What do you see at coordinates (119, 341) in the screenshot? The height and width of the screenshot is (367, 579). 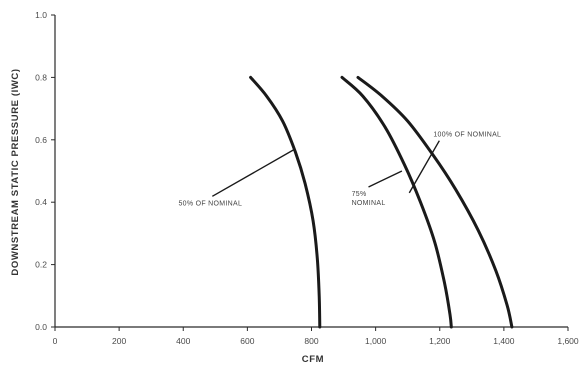 I see `x-tick-label: 200` at bounding box center [119, 341].